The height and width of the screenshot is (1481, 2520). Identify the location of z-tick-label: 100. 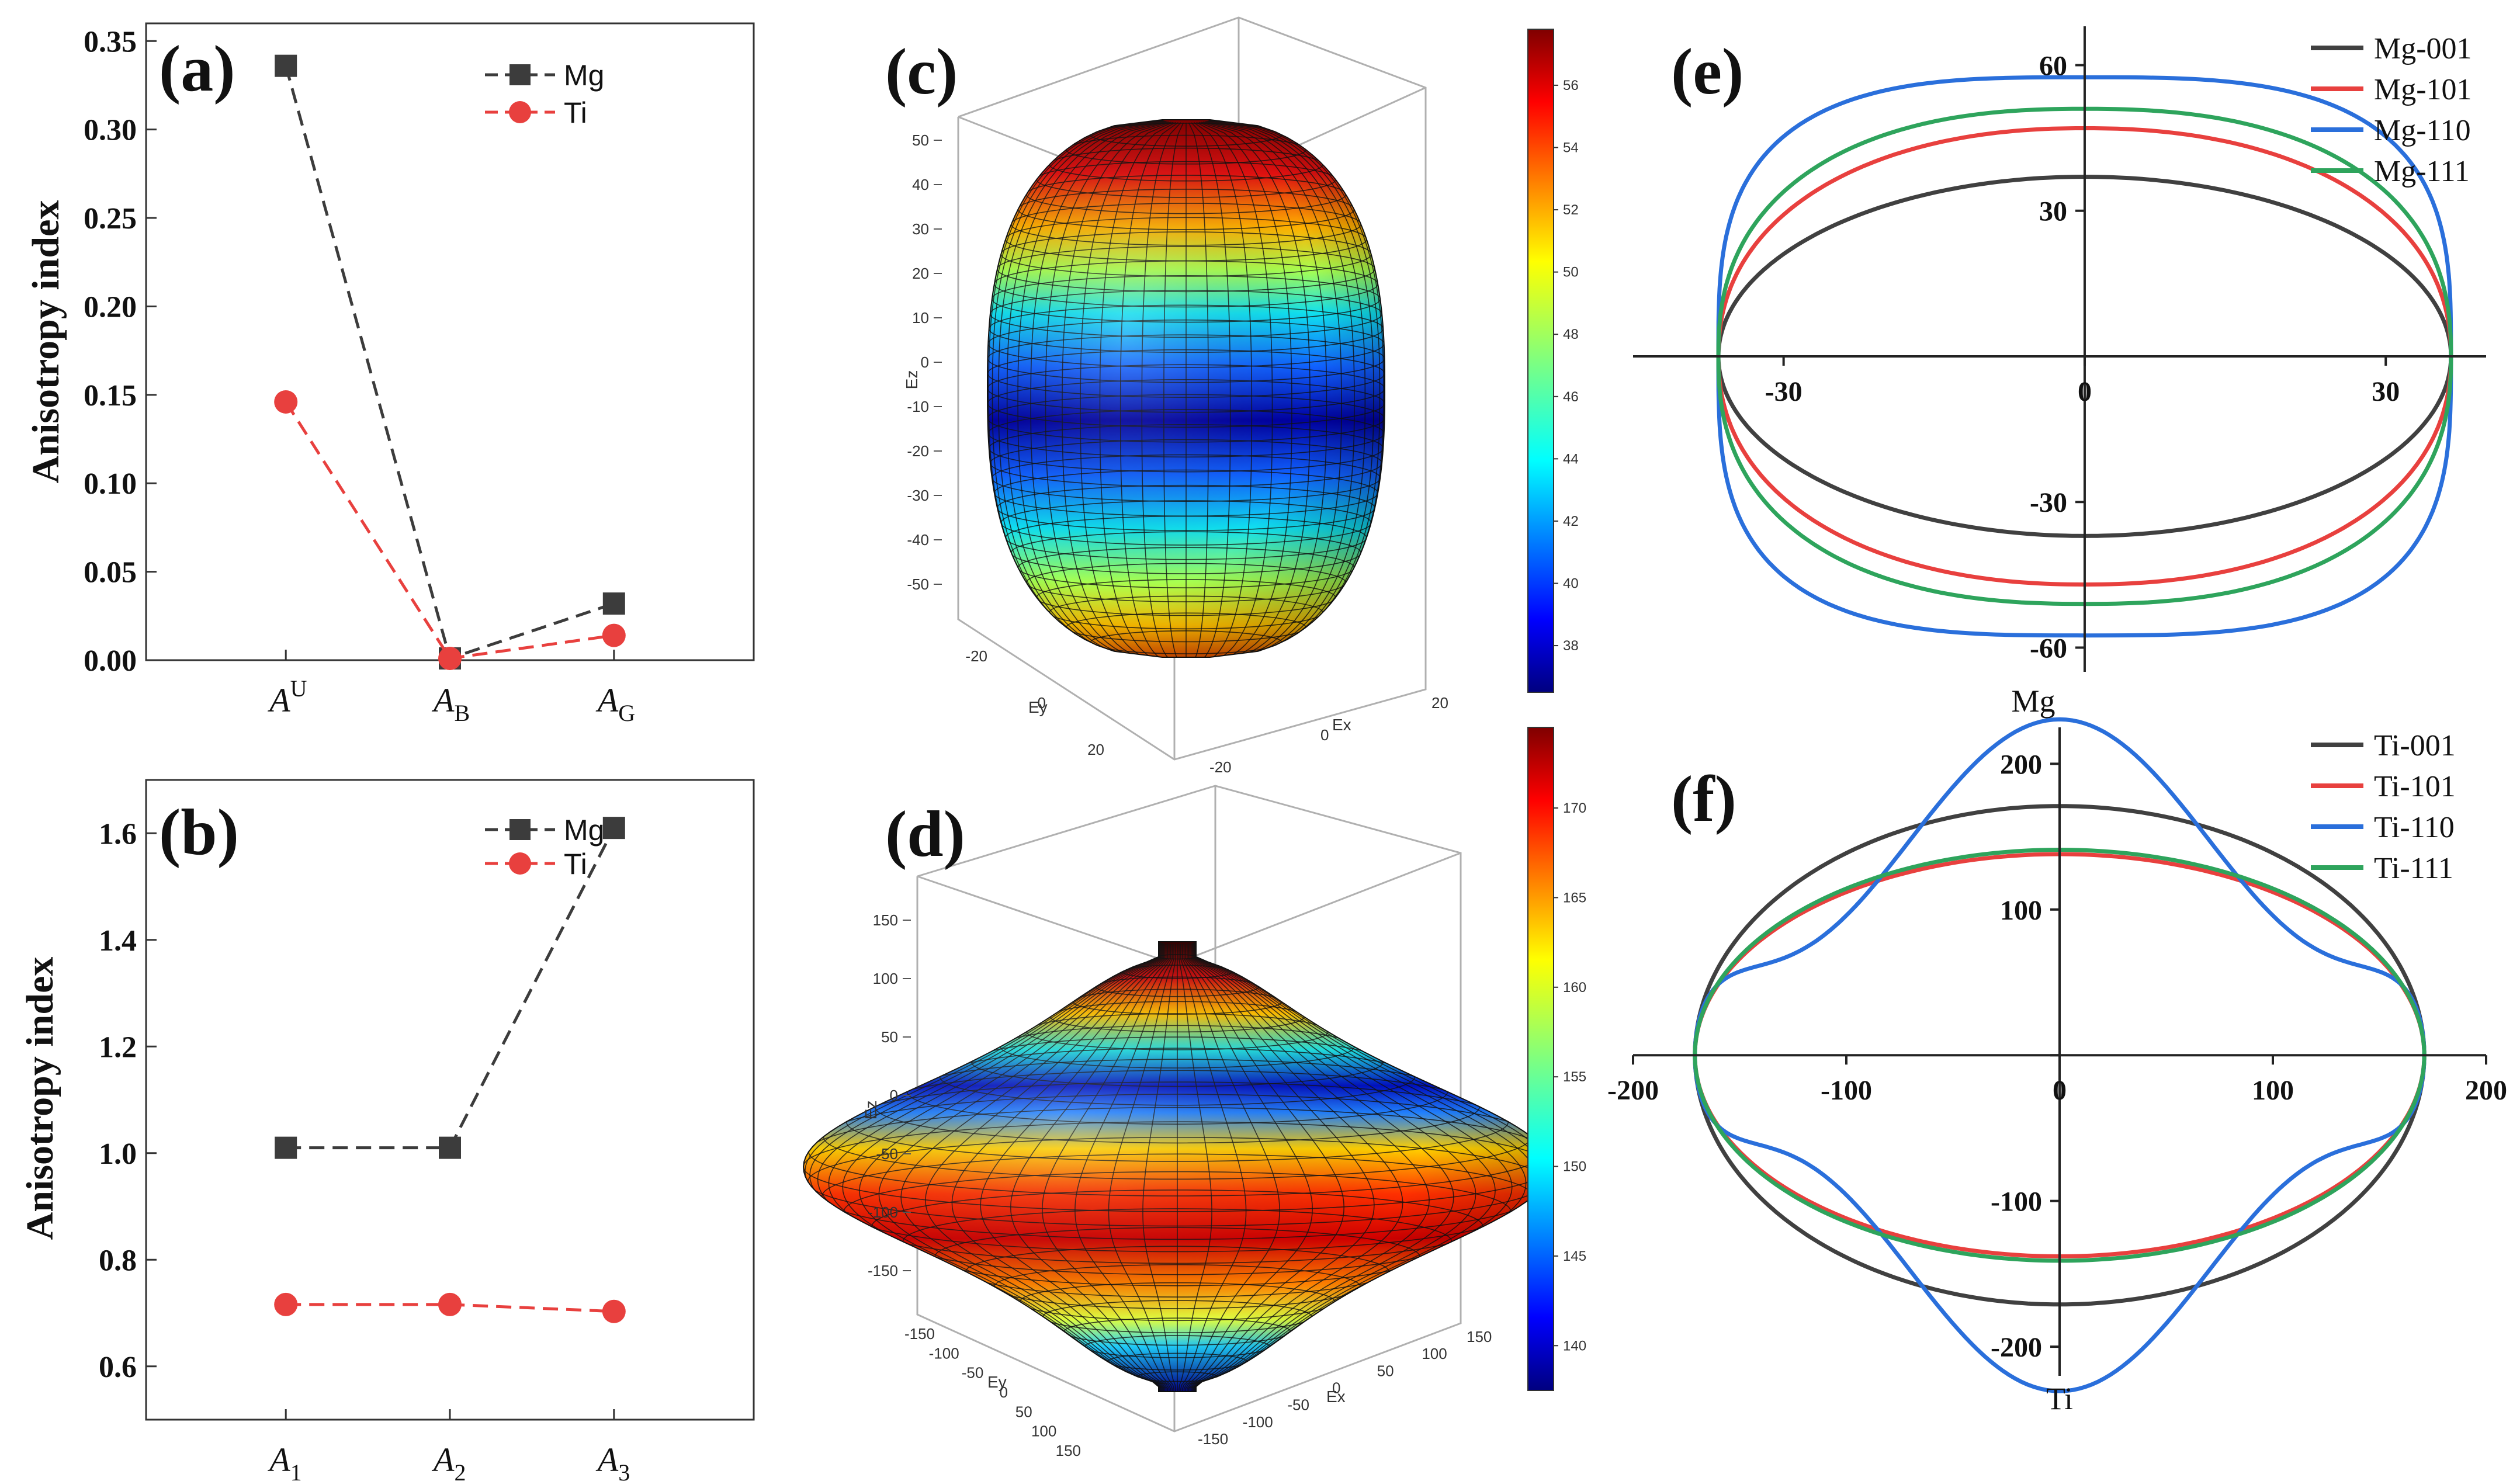
(885, 979).